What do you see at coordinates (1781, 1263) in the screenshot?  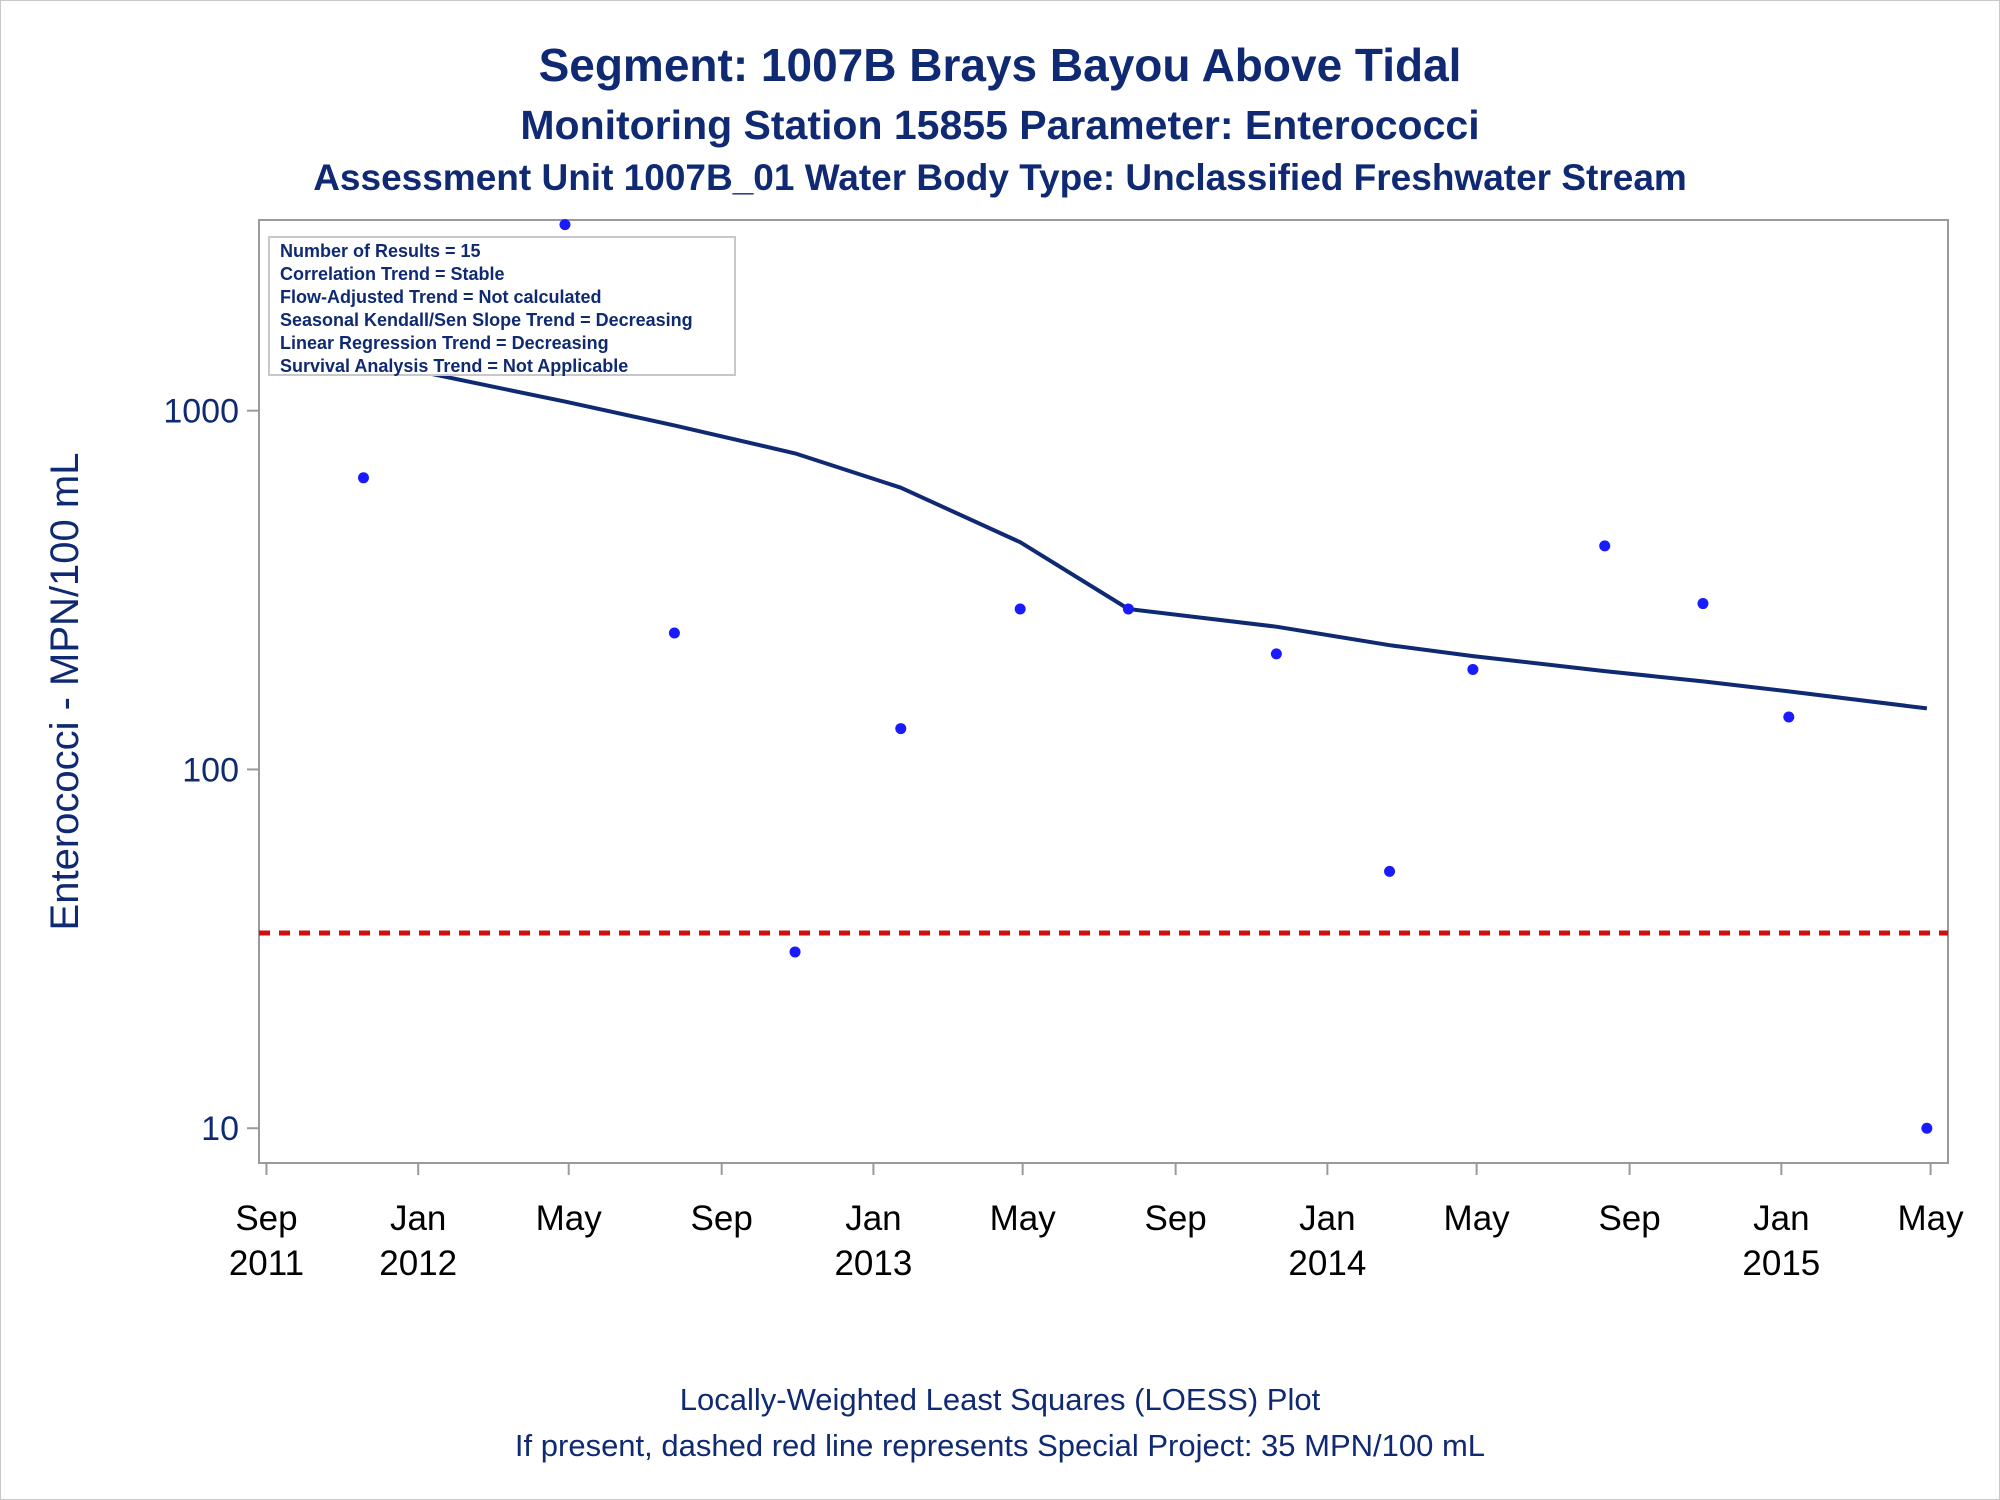 I see `x-tick-label-year: 2015` at bounding box center [1781, 1263].